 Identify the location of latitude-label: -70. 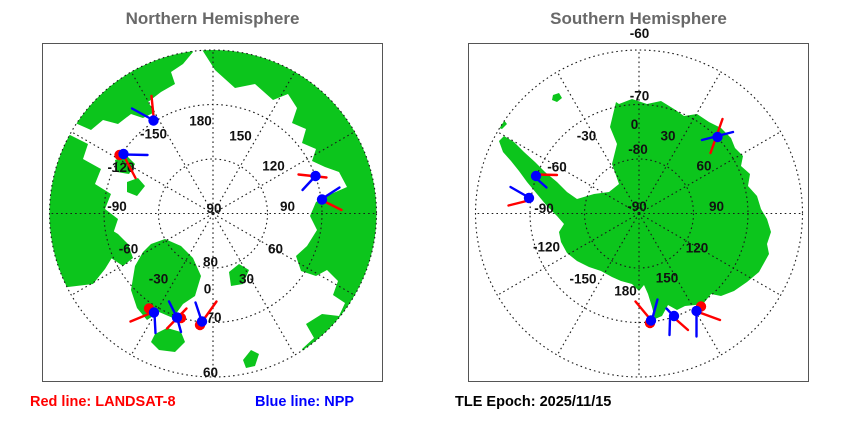
(640, 96).